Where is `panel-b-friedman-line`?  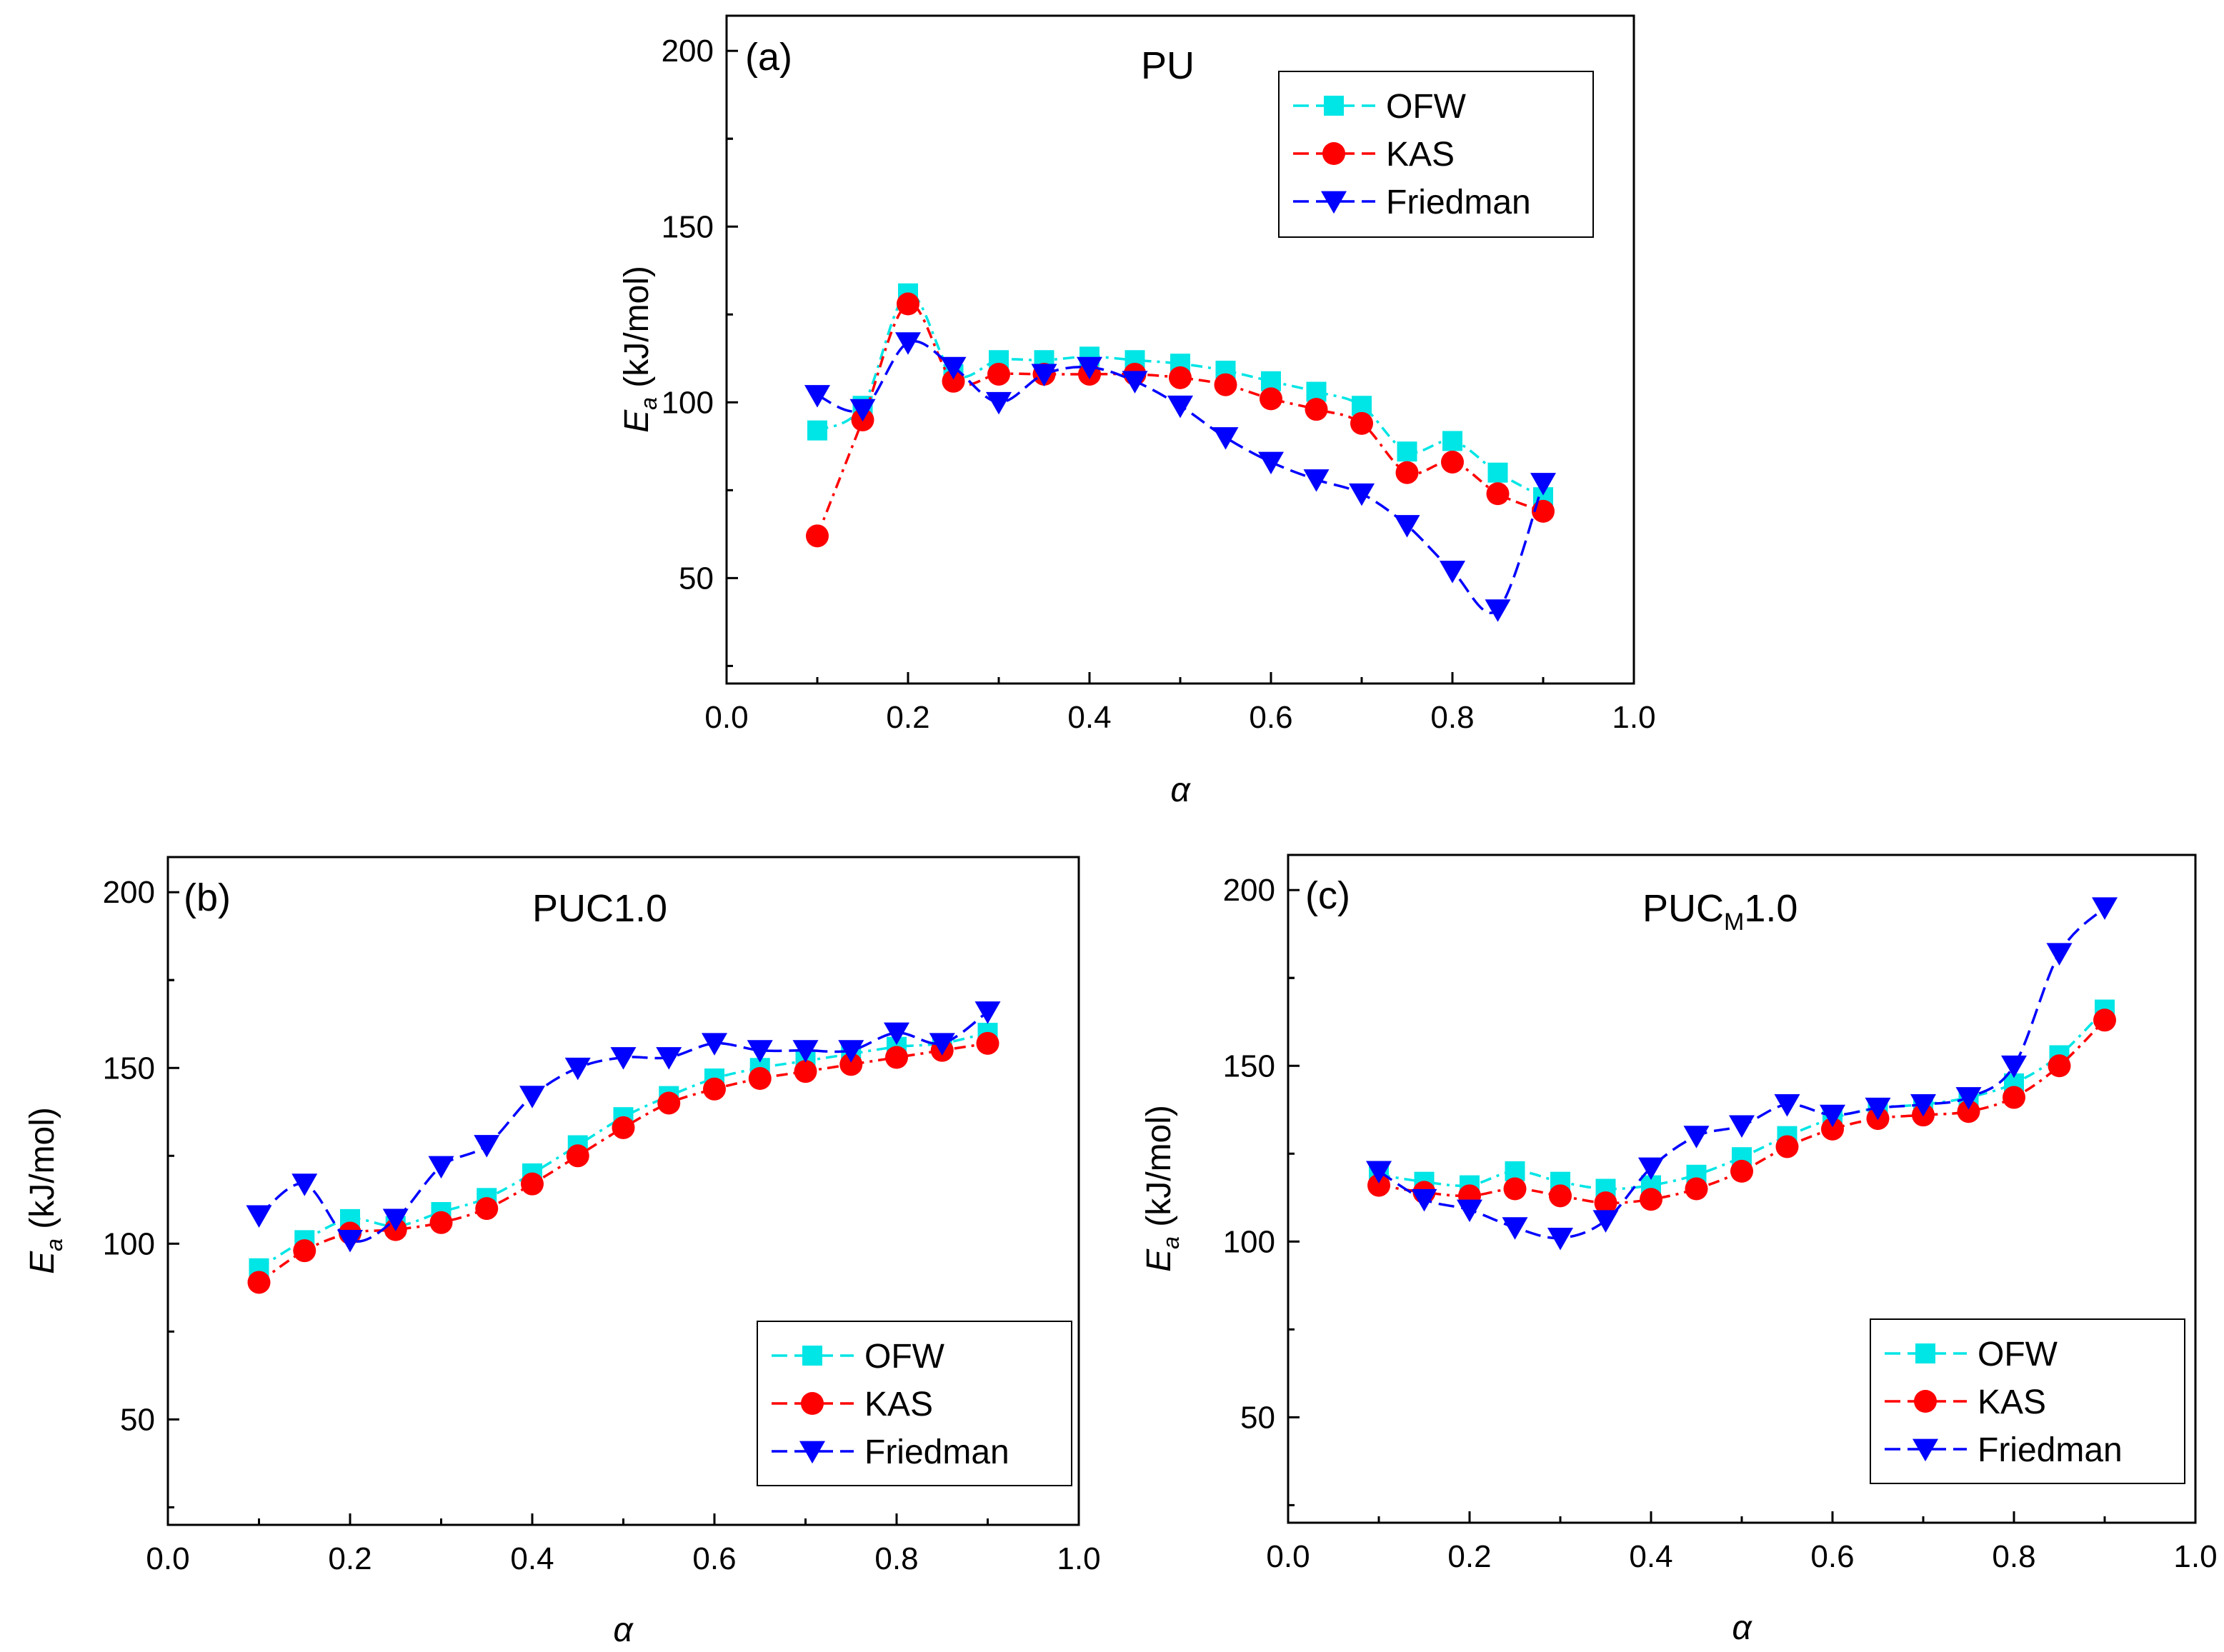 panel-b-friedman-line is located at coordinates (623, 1127).